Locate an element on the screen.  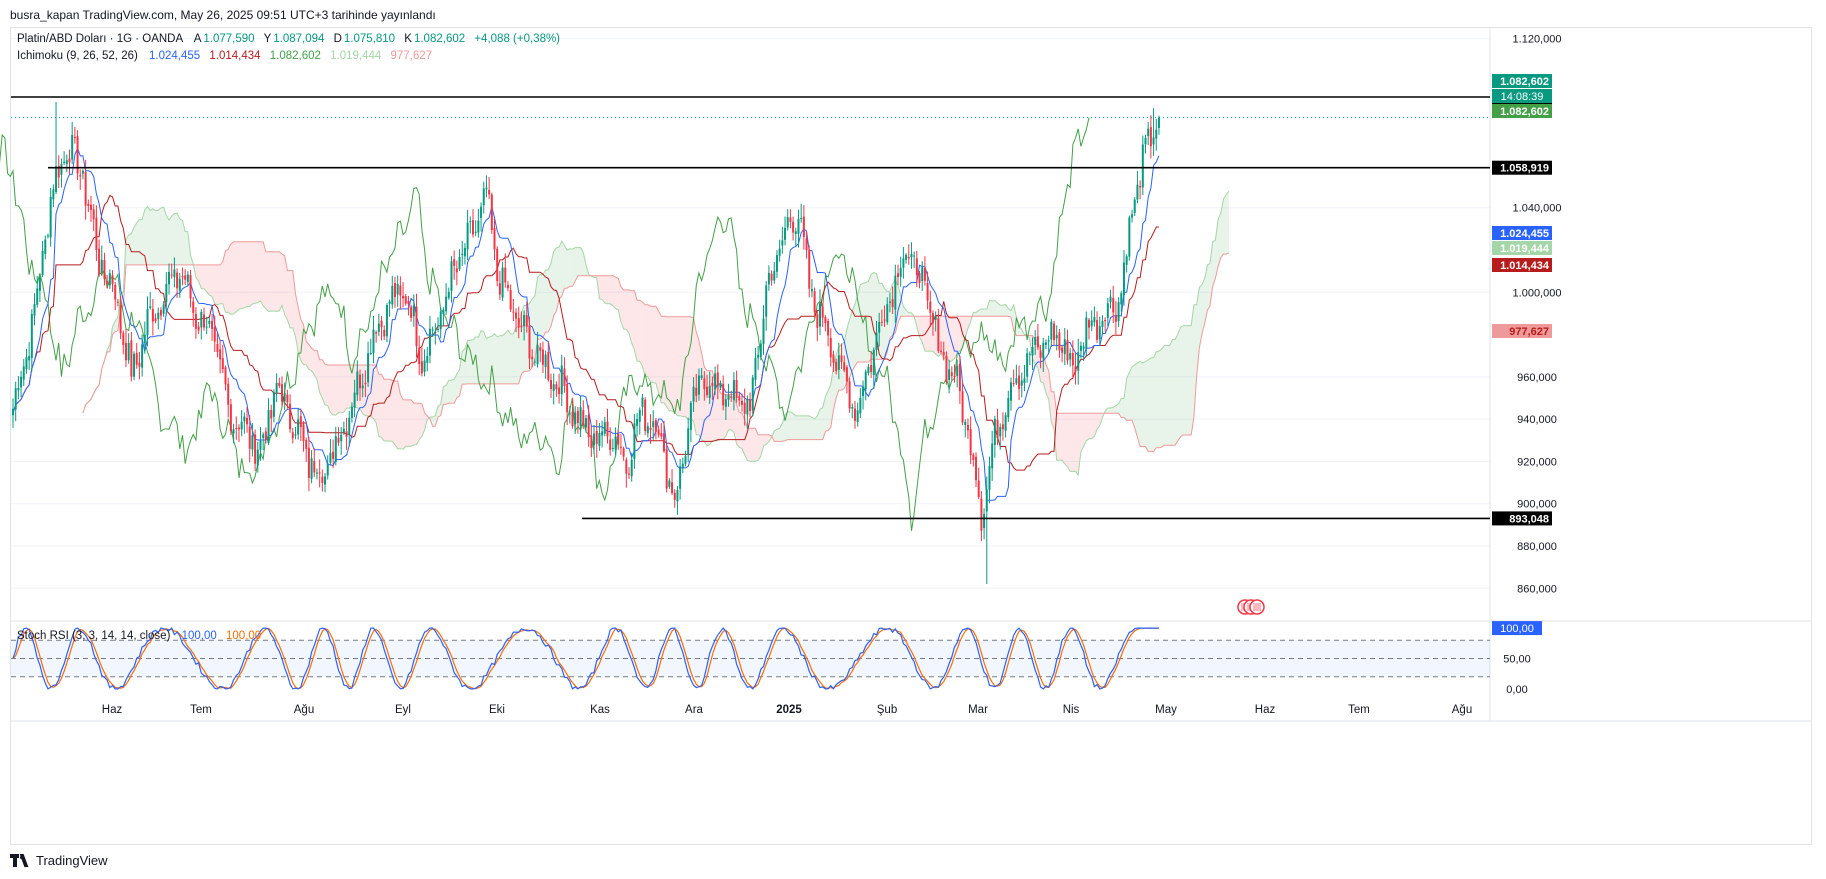
low-label: D is located at coordinates (337, 39).